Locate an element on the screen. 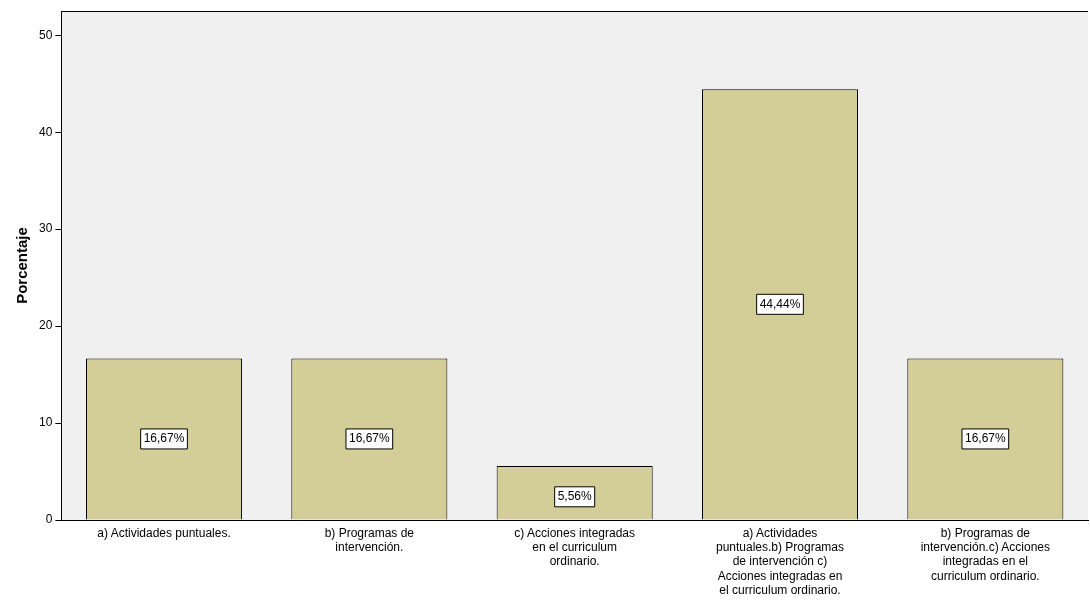 This screenshot has width=1090, height=606. y-tick-label: 50 is located at coordinates (45, 34).